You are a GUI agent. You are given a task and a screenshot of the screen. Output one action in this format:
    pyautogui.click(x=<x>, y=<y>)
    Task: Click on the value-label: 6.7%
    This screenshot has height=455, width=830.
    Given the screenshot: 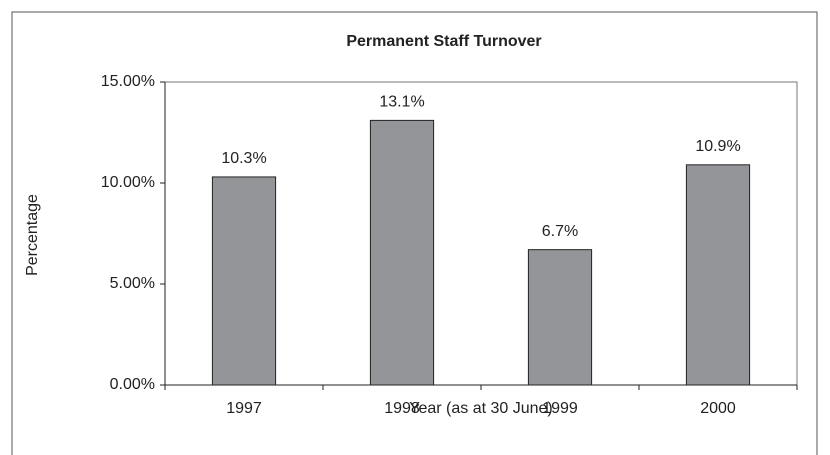 What is the action you would take?
    pyautogui.click(x=560, y=231)
    